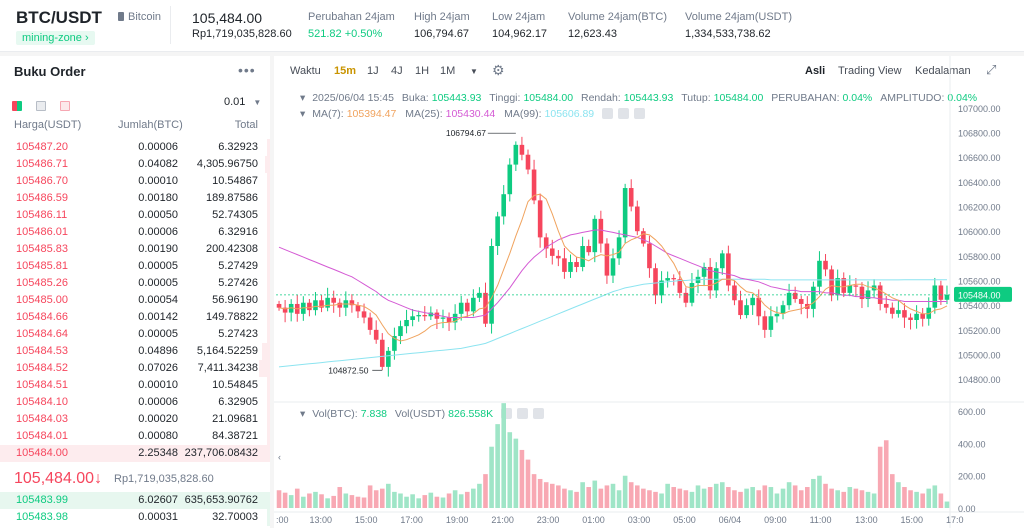 The height and width of the screenshot is (528, 1024). What do you see at coordinates (548, 98) in the screenshot?
I see `legend-high-value: 105484.00` at bounding box center [548, 98].